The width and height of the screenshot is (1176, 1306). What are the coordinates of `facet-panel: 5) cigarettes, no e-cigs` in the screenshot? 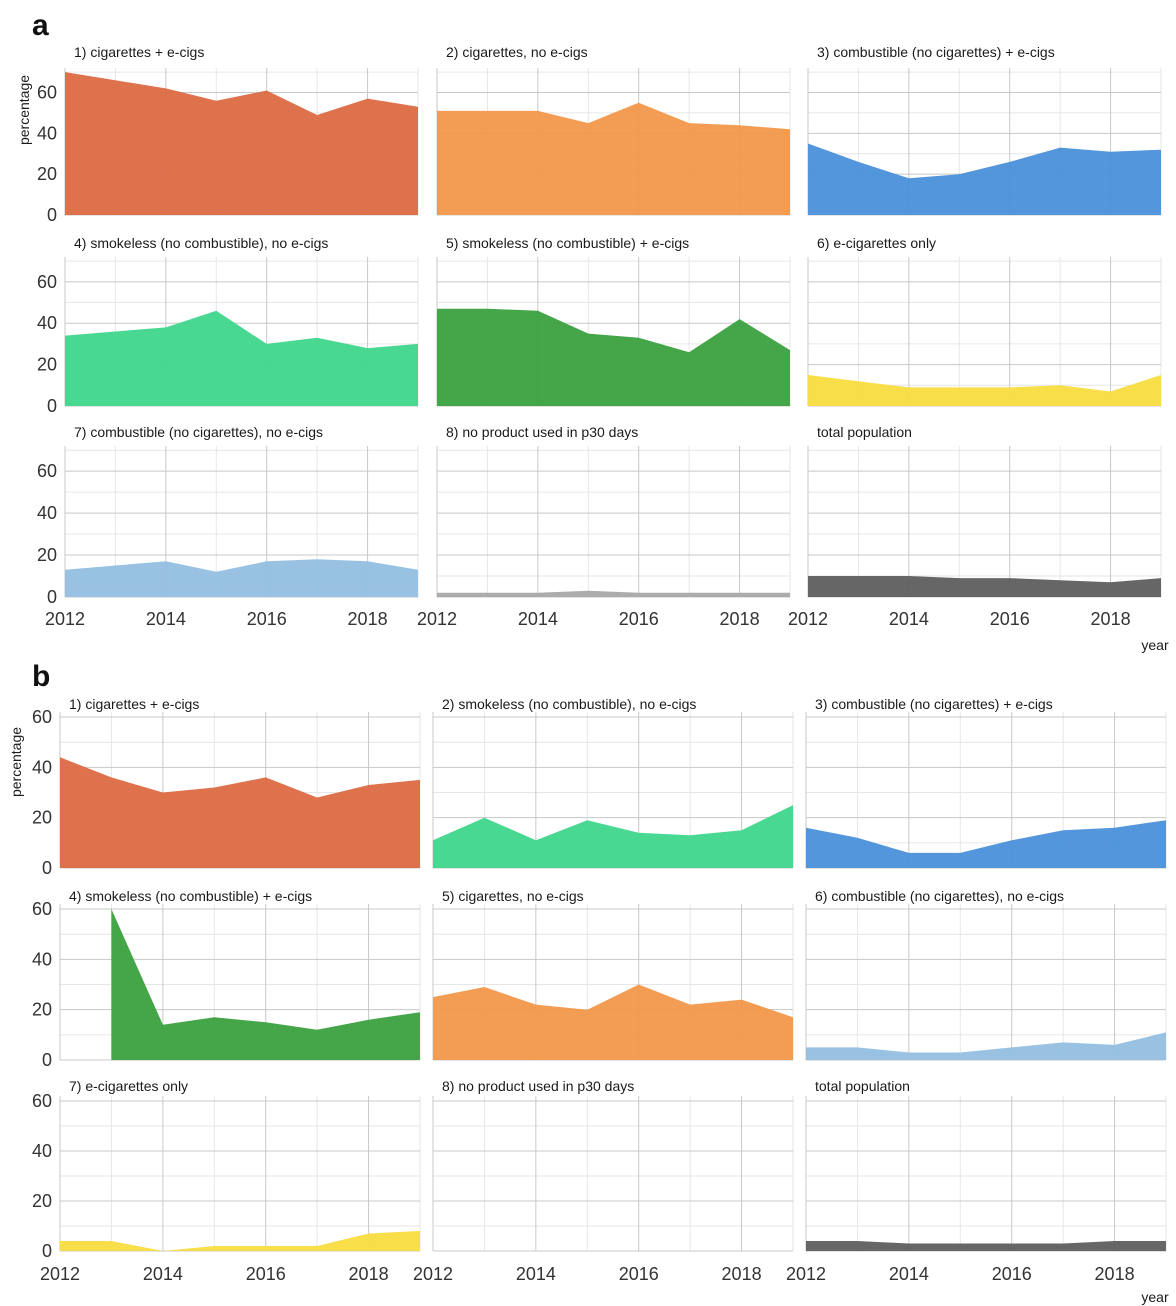 It's located at (613, 974).